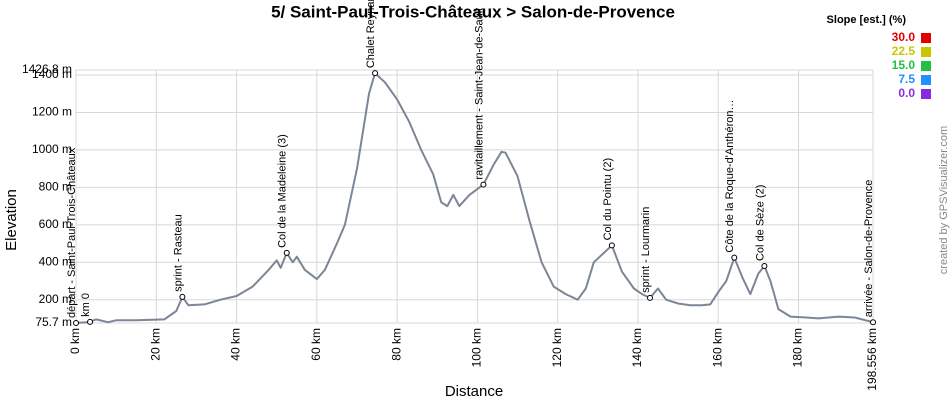 The height and width of the screenshot is (400, 950). Describe the element at coordinates (52, 74) in the screenshot. I see `y-tick-label: 1400 m` at that location.